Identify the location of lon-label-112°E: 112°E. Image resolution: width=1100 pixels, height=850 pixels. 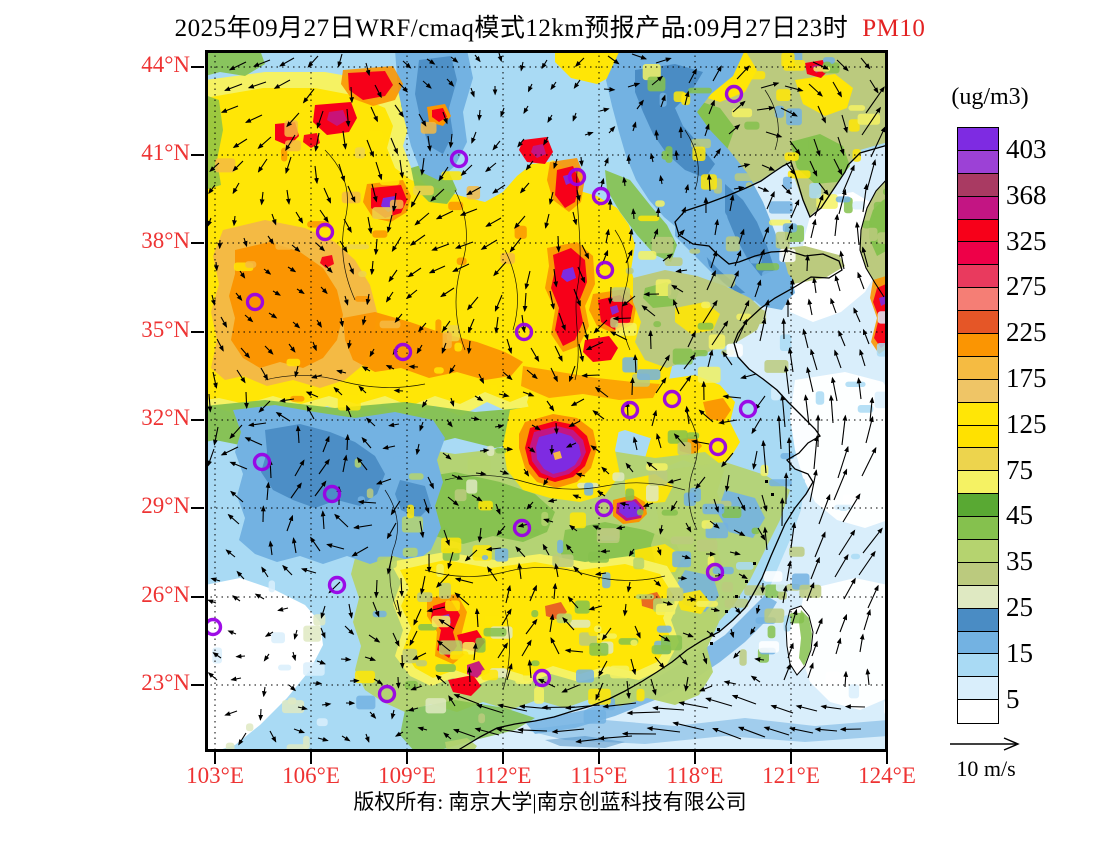
(503, 775).